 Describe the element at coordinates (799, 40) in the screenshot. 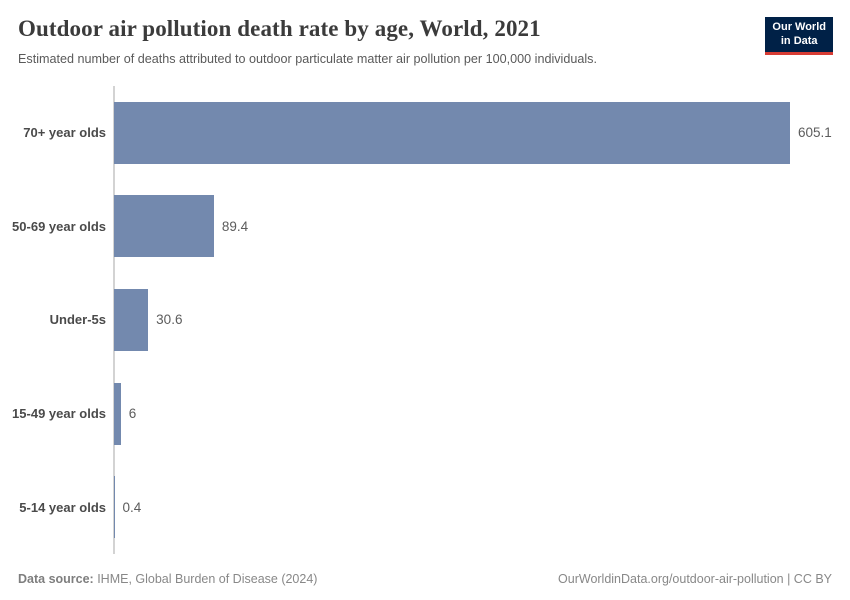

I see `owid-logo-line2: in Data` at that location.